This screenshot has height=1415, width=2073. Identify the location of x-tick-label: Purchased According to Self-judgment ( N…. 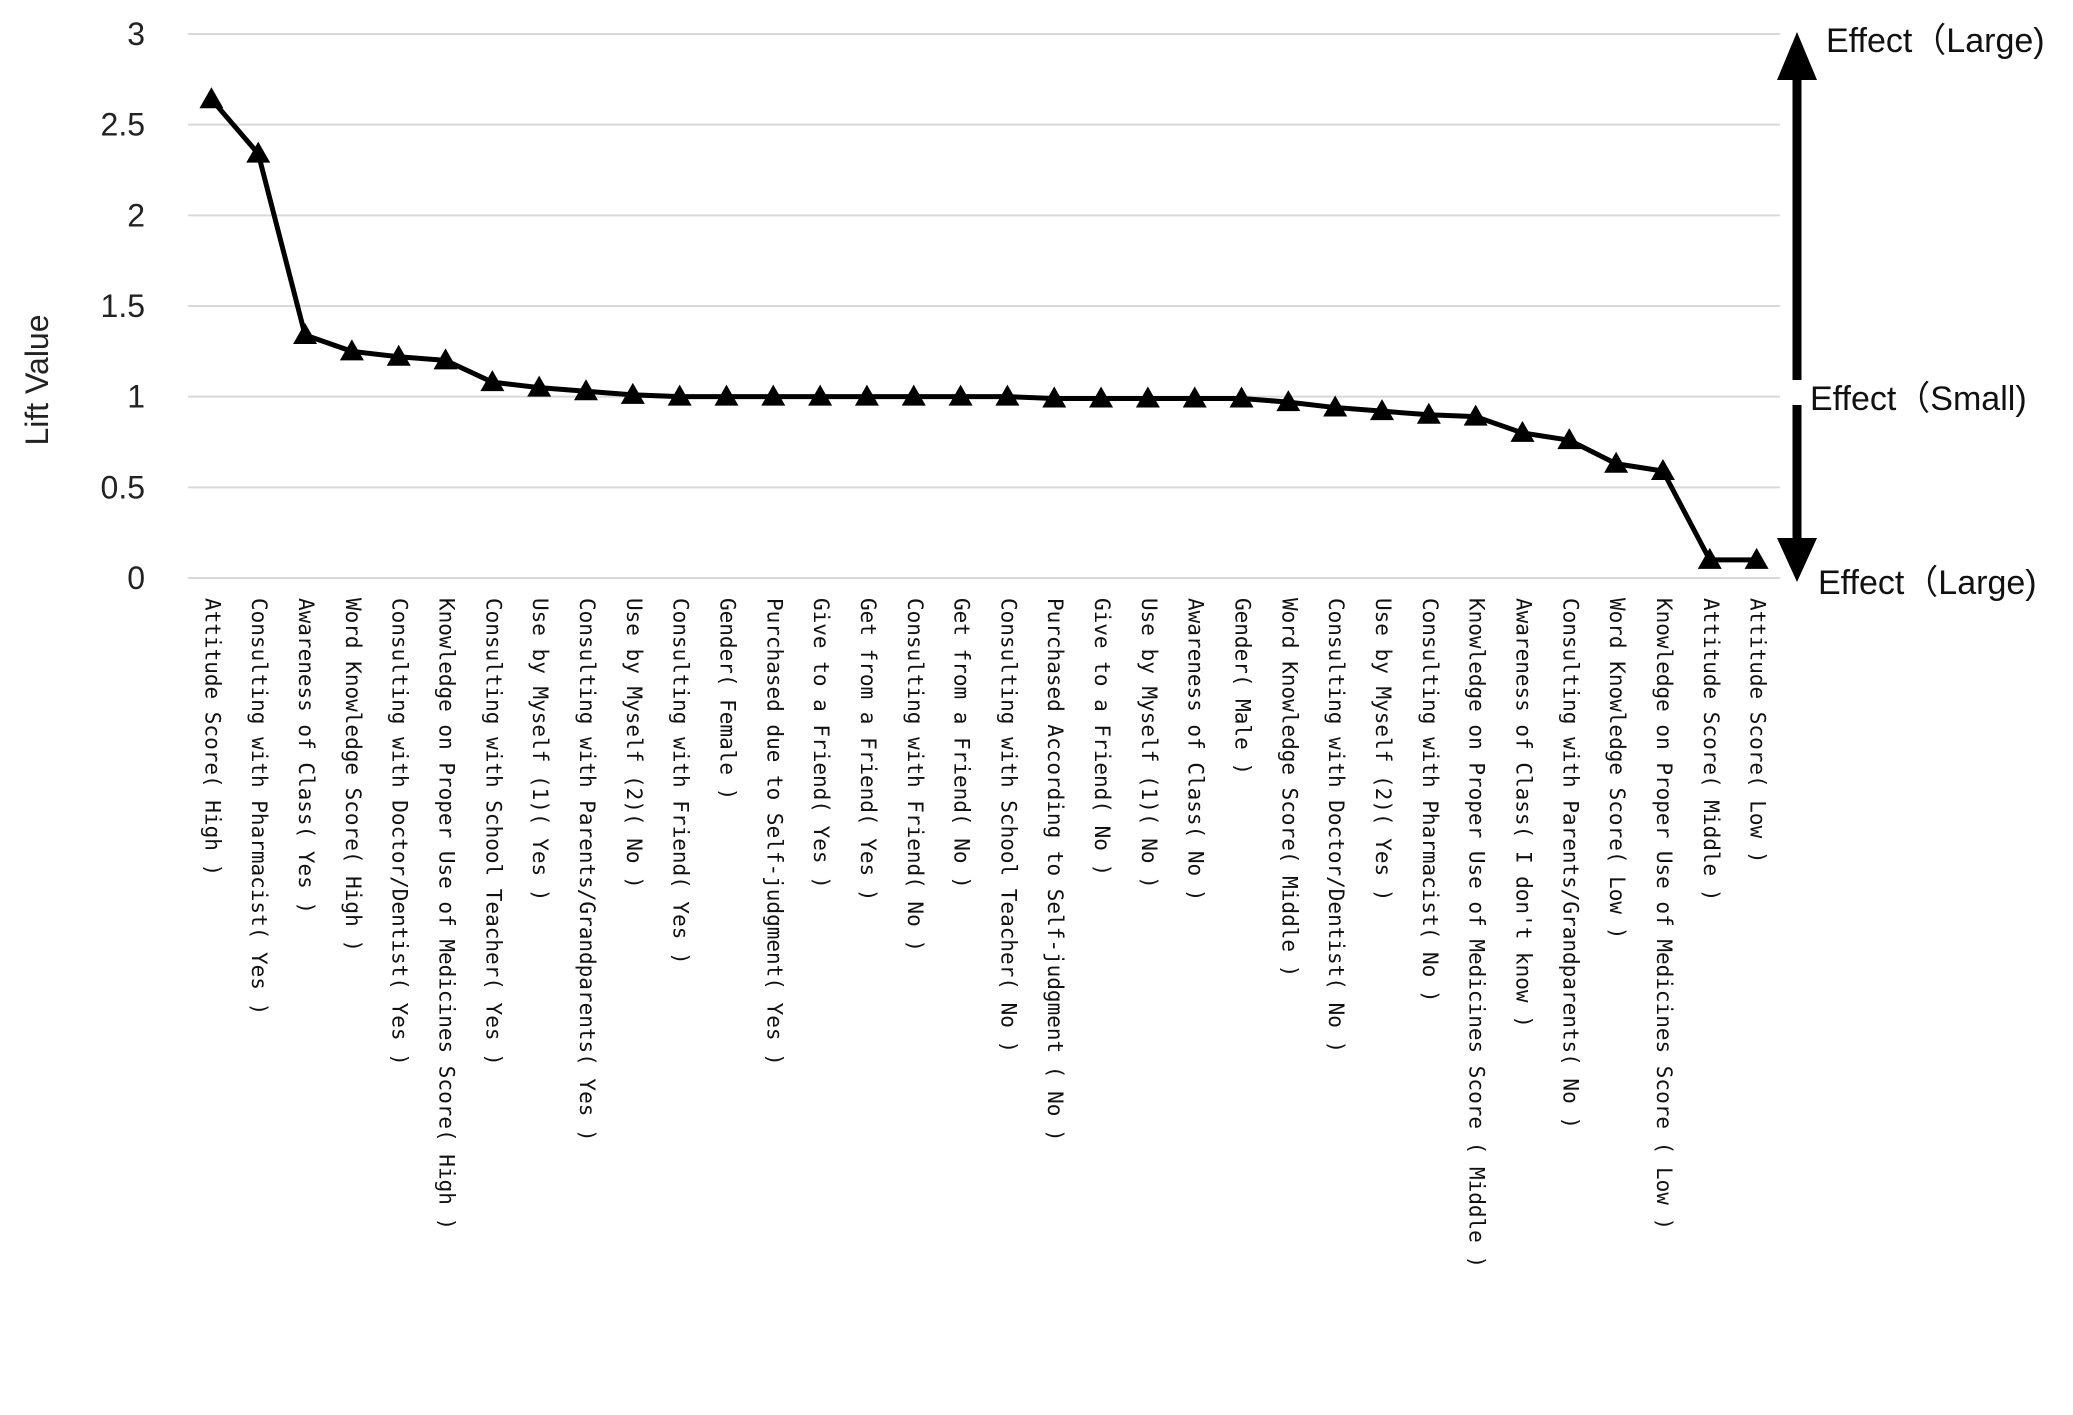
(1055, 870).